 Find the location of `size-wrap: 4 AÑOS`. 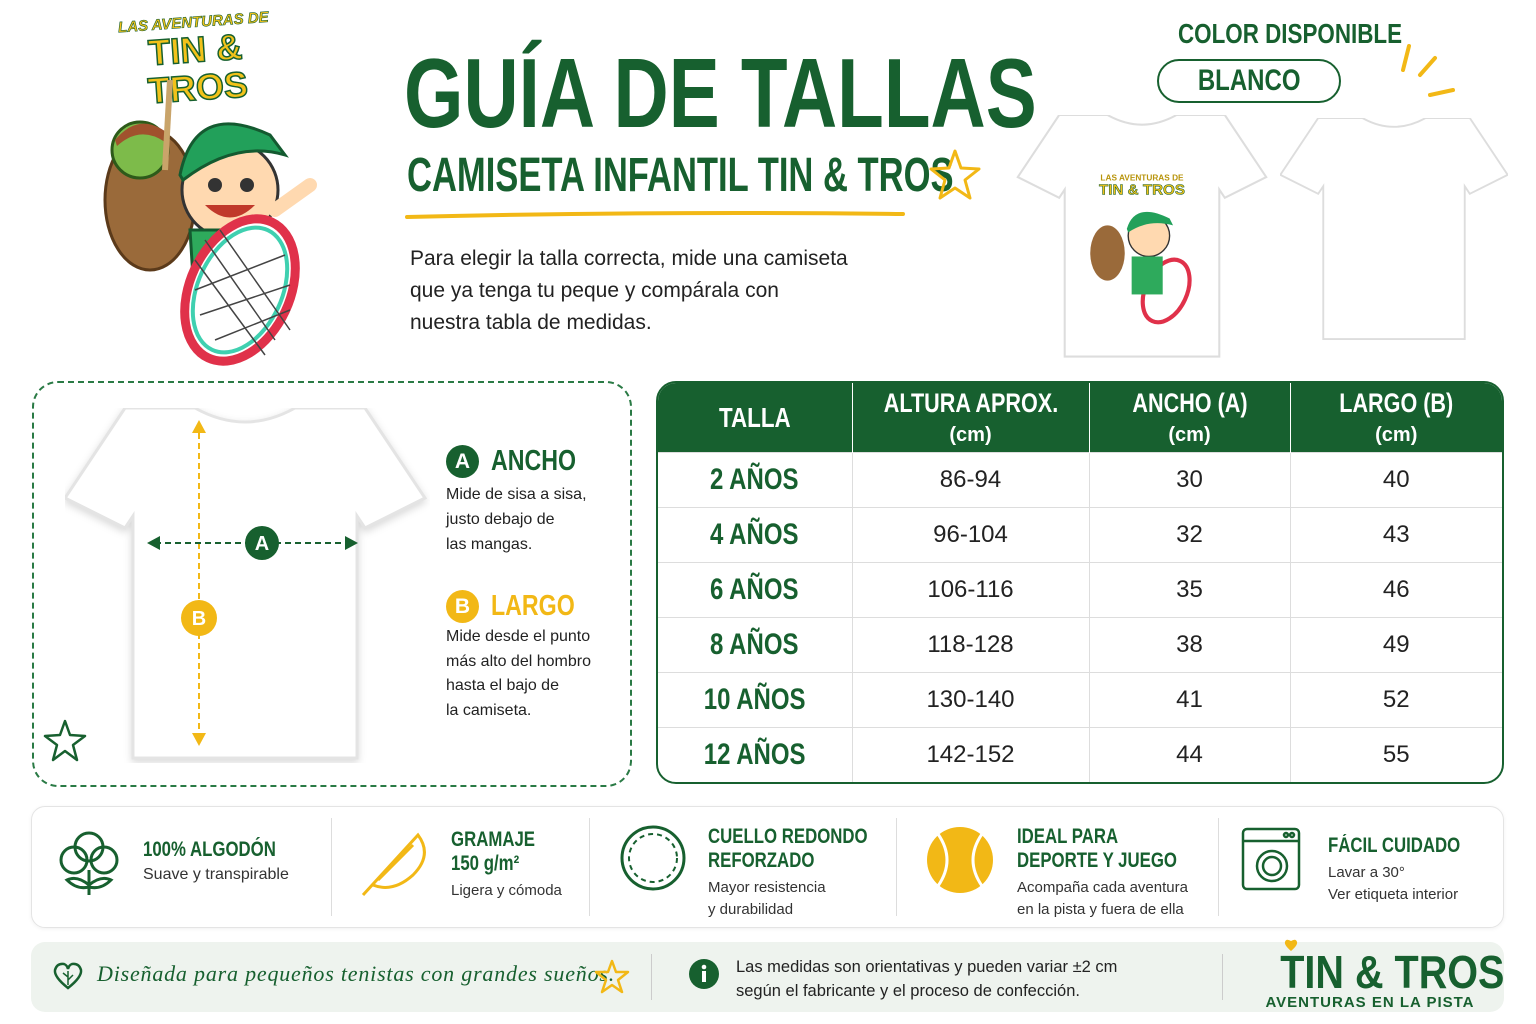

size-wrap: 4 AÑOS is located at coordinates (755, 535).